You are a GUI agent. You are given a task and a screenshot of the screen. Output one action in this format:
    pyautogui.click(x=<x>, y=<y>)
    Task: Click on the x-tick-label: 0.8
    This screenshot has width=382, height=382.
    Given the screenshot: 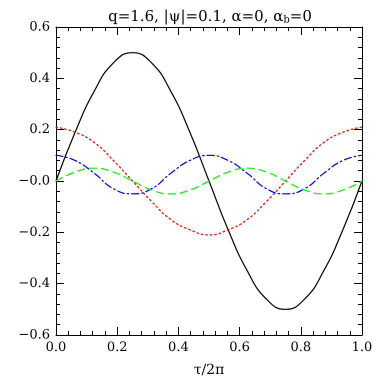 What is the action you would take?
    pyautogui.click(x=301, y=347)
    